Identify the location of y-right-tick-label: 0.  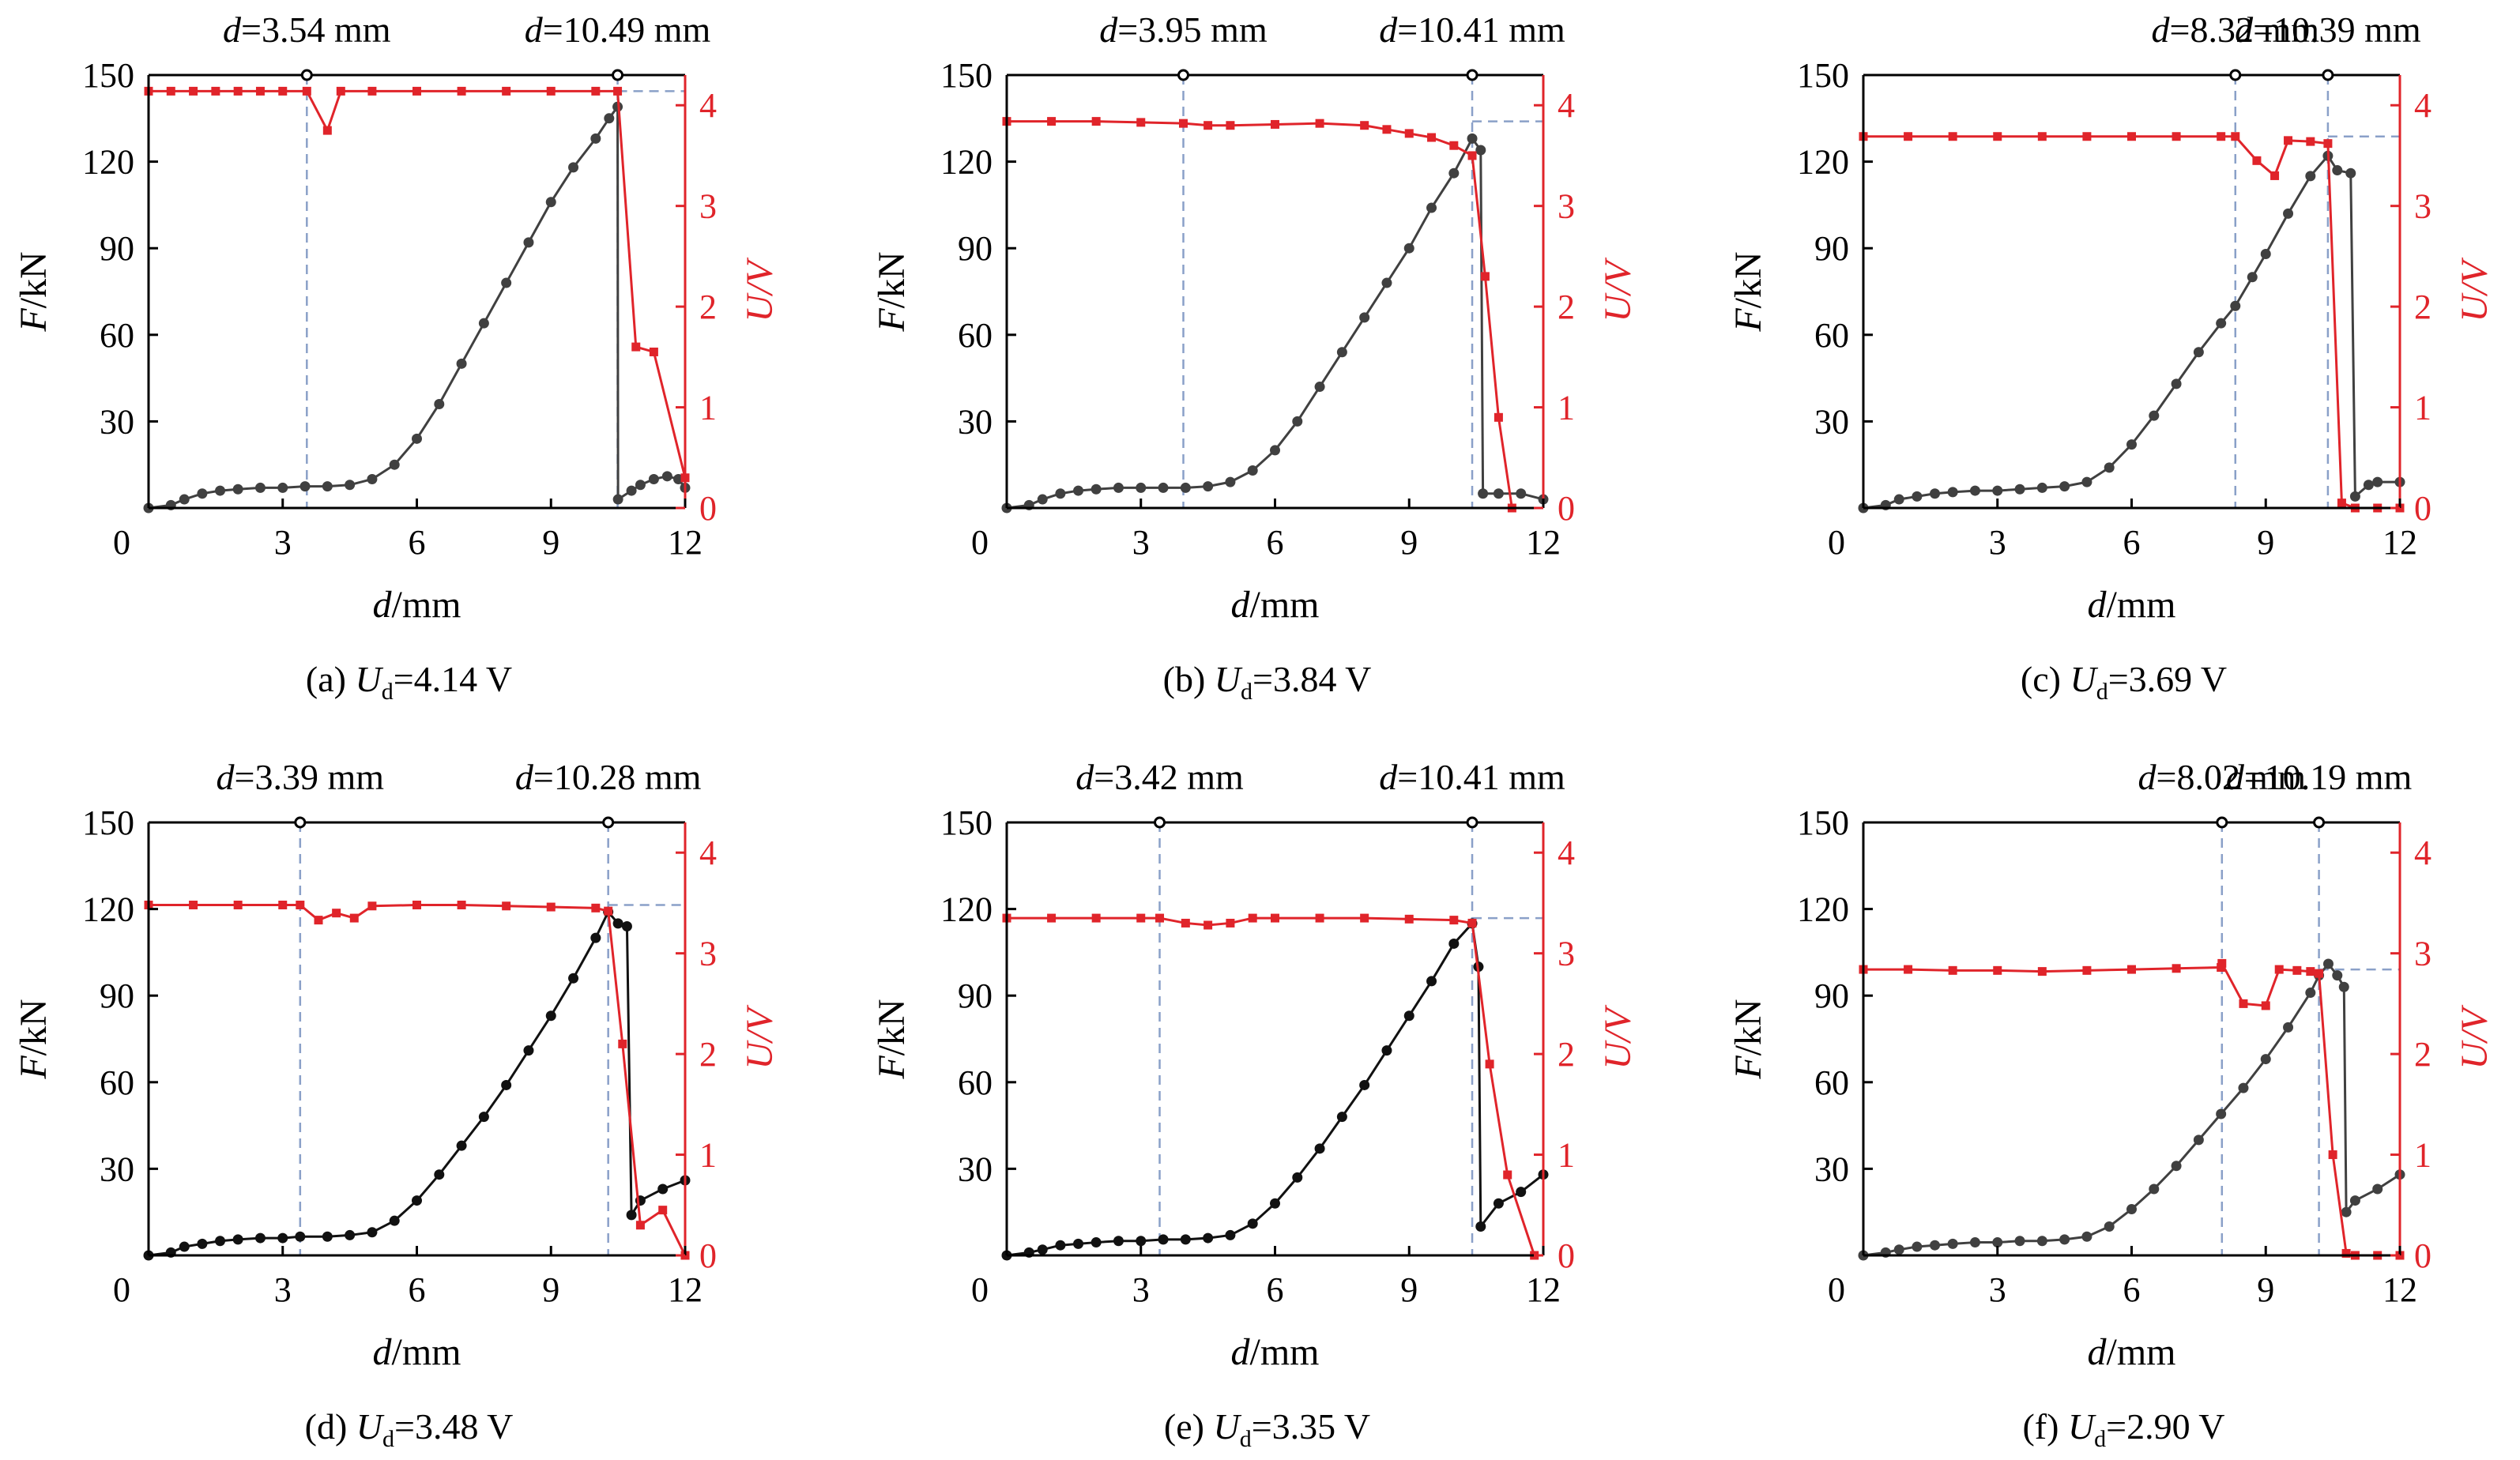
(1566, 1255).